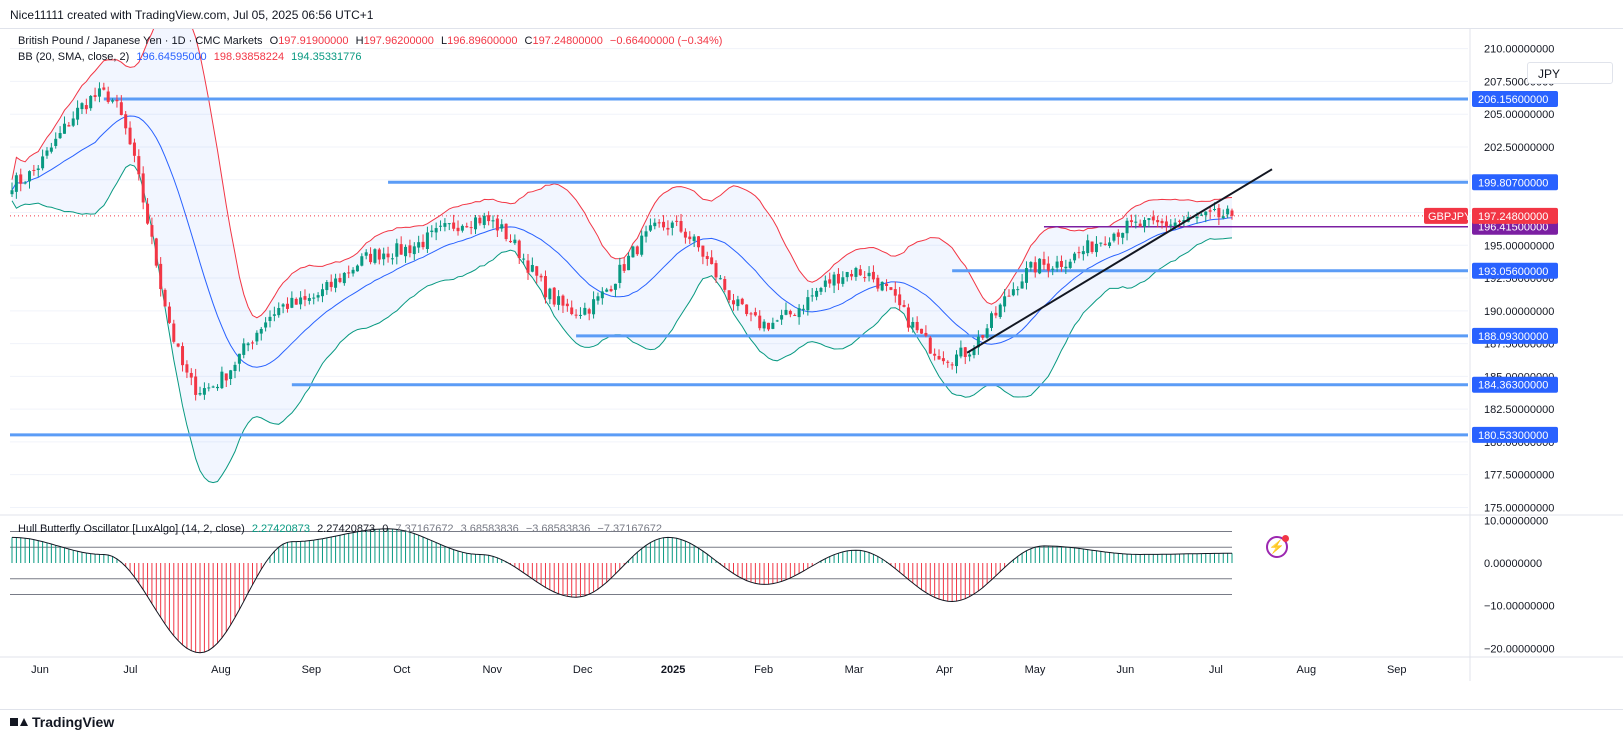 The height and width of the screenshot is (740, 1623). What do you see at coordinates (1515, 434) in the screenshot?
I see `level-price-label: 180.53300000` at bounding box center [1515, 434].